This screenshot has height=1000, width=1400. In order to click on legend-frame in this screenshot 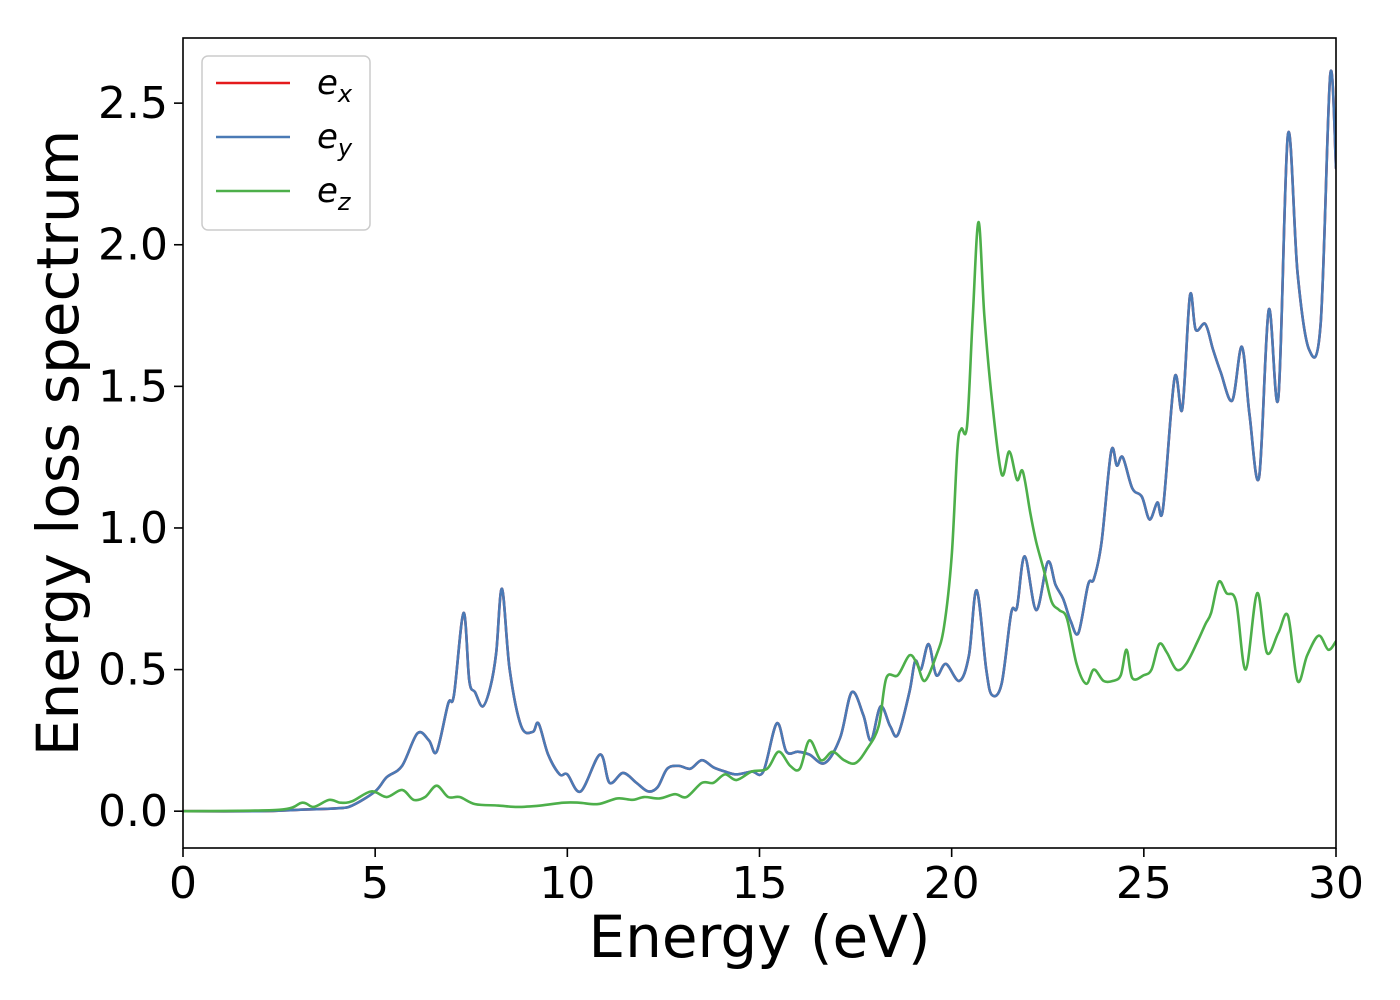, I will do `click(286, 143)`.